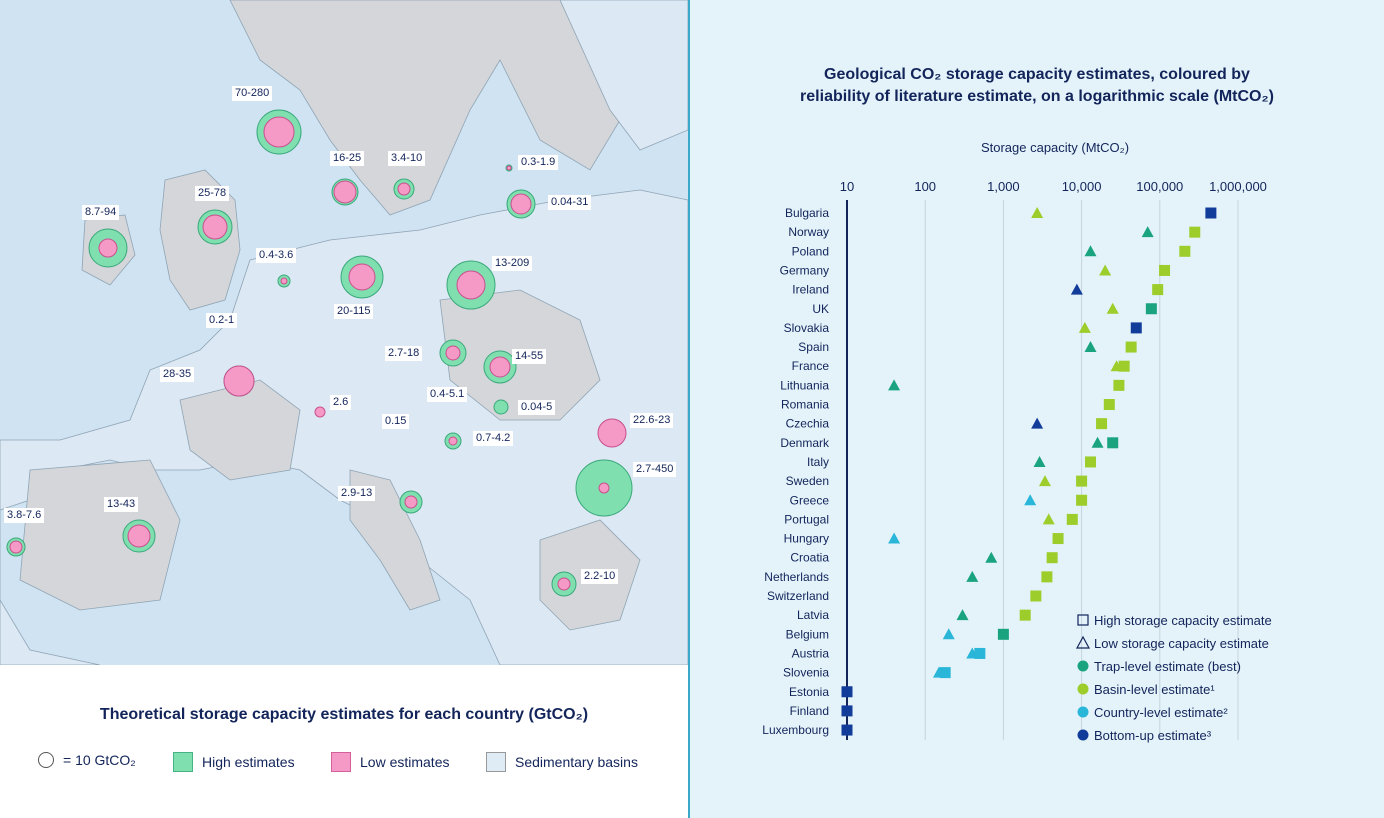  What do you see at coordinates (1083, 642) in the screenshot?
I see `triangle-outline-icon` at bounding box center [1083, 642].